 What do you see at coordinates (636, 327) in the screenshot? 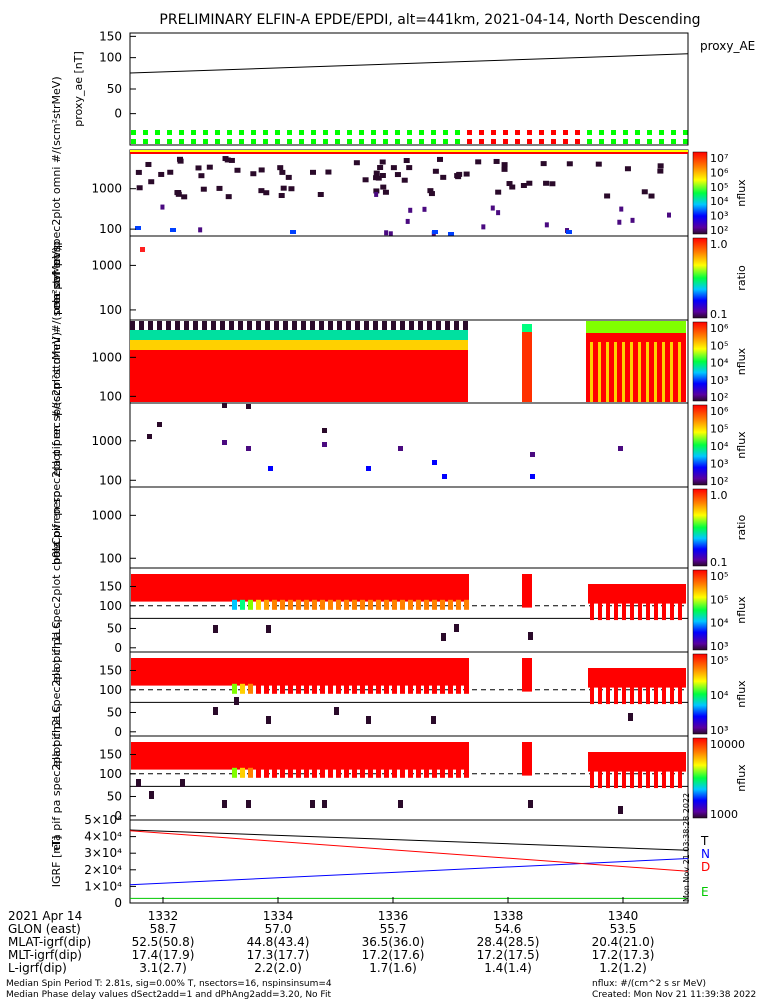
I see `spec-right-top` at bounding box center [636, 327].